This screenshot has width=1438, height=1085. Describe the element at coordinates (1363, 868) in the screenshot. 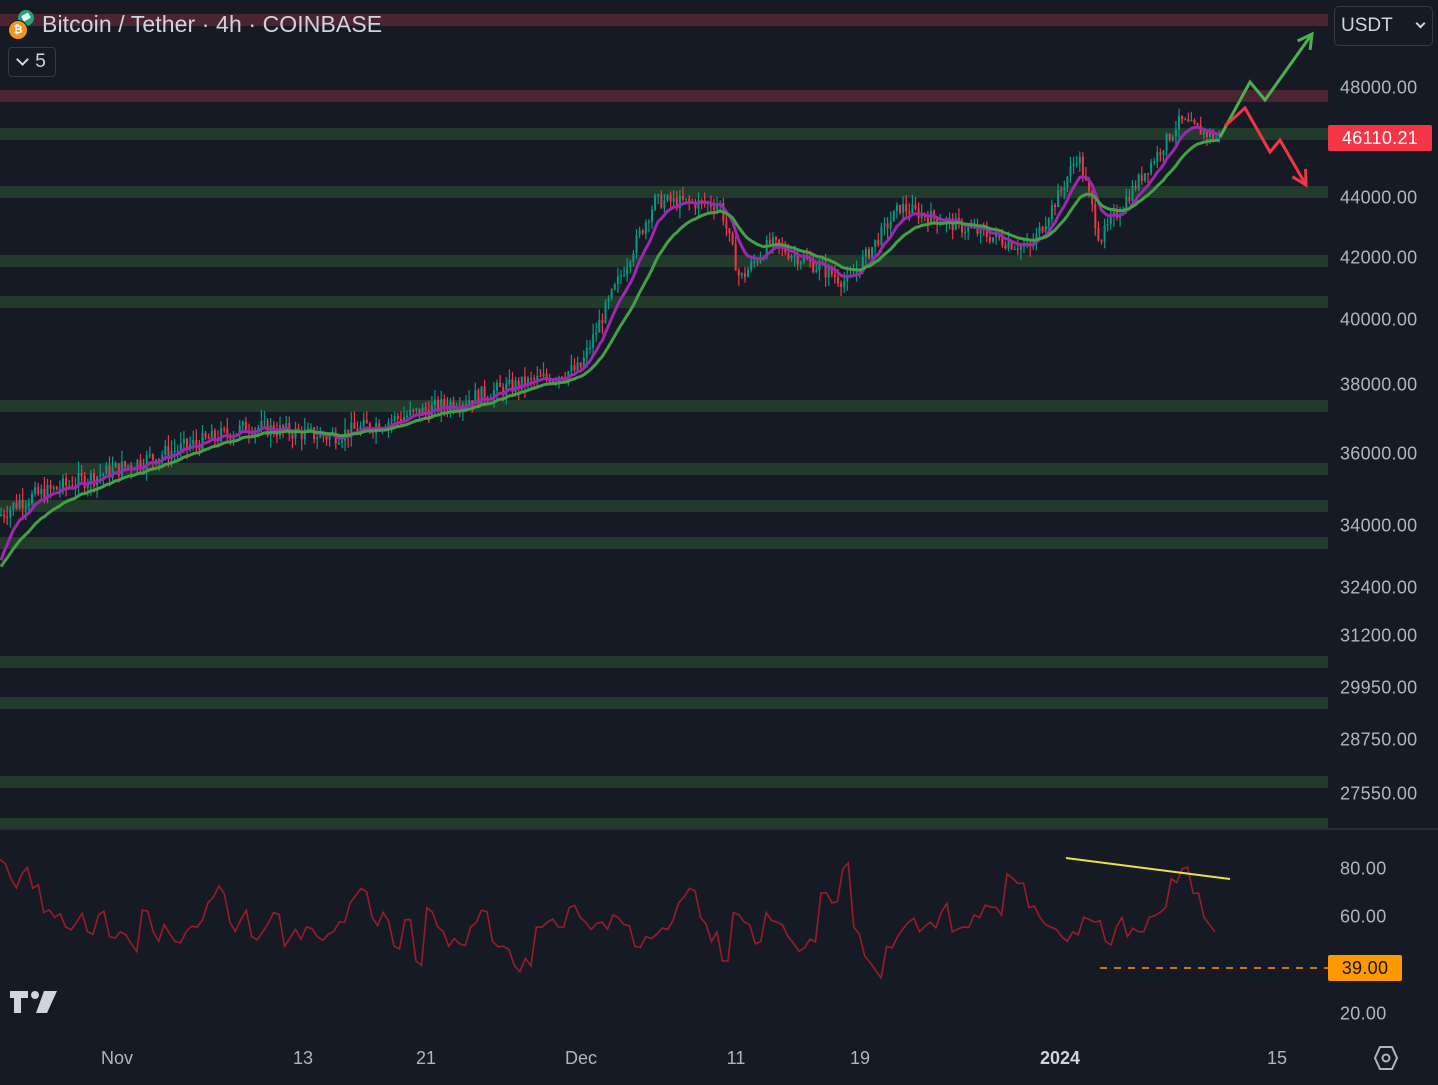

I see `rsi-tick-label: 80.00` at that location.